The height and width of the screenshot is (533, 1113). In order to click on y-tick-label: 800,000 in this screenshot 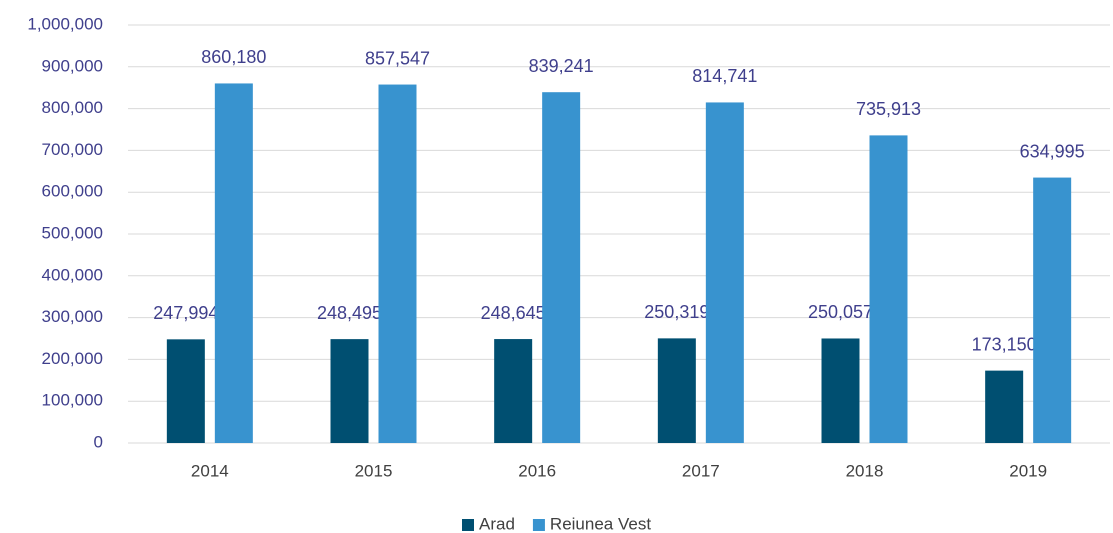, I will do `click(72, 107)`.